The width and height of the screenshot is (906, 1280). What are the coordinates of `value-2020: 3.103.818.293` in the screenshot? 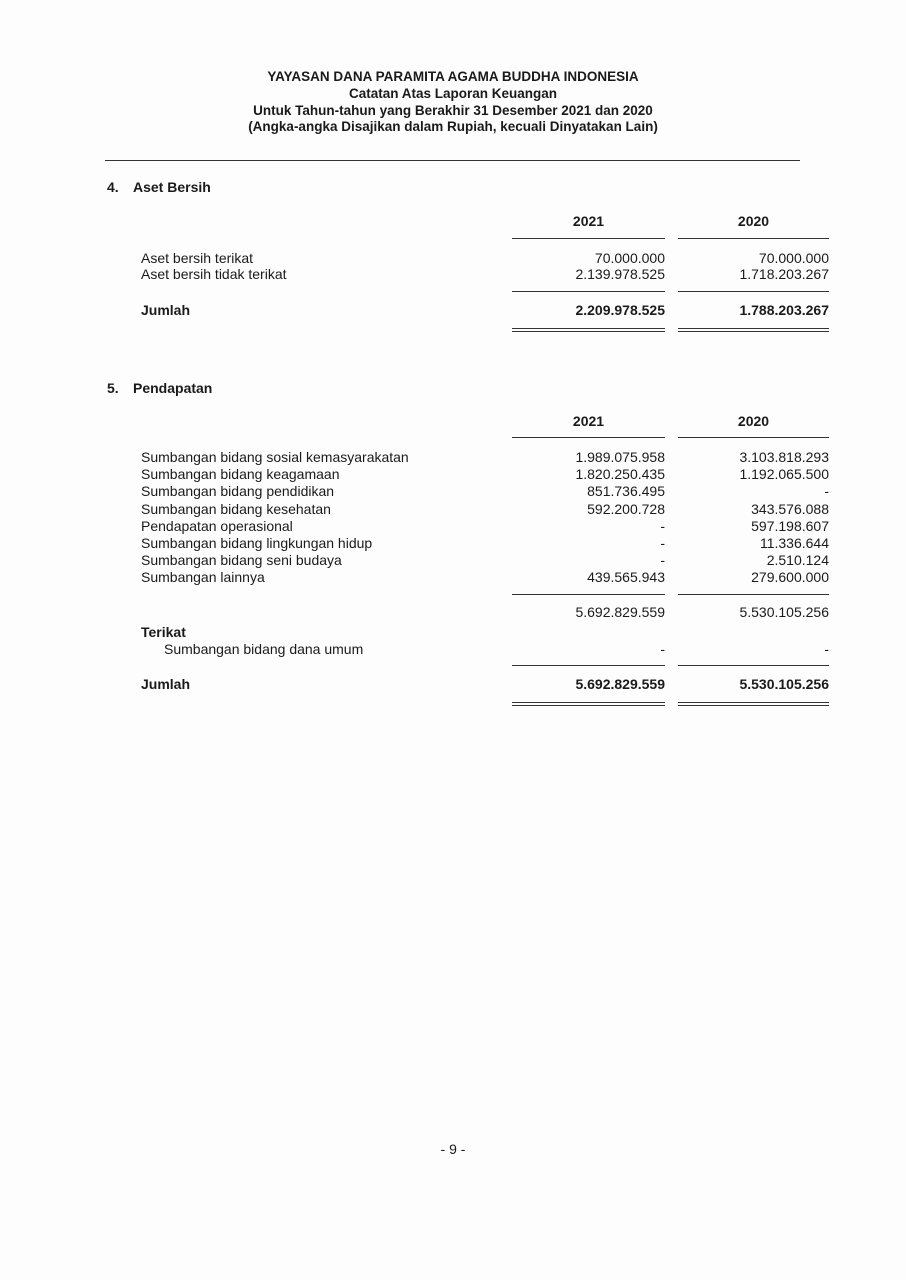 It's located at (784, 457).